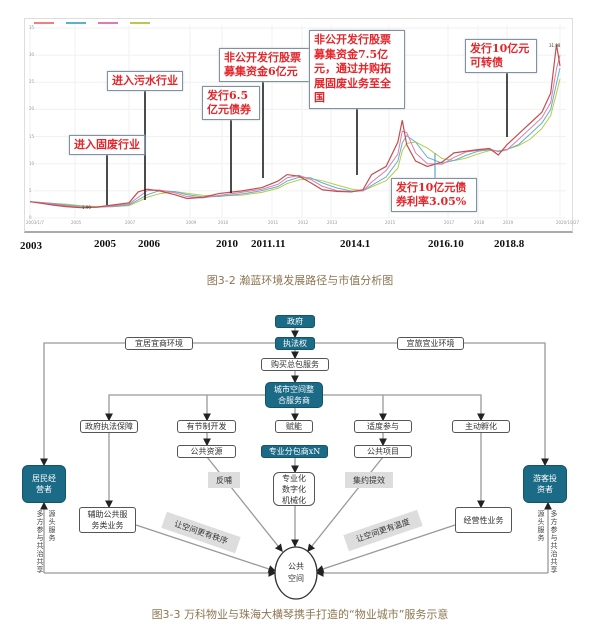 The image size is (600, 634). Describe the element at coordinates (266, 65) in the screenshot. I see `annotation-private-placement-6: 非公开发行股票募集资金6亿元` at that location.